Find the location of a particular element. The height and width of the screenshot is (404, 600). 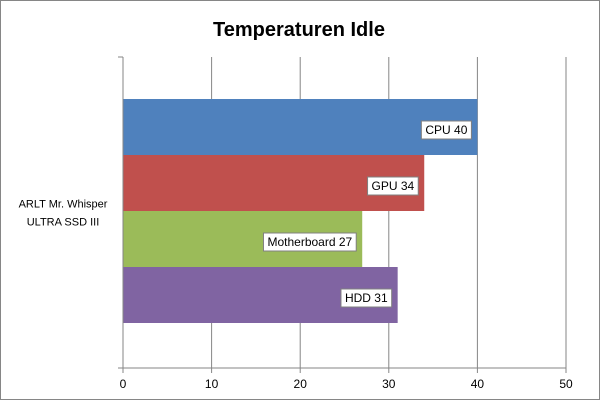

data-label-motherboard: Motherboard 27 is located at coordinates (309, 242).